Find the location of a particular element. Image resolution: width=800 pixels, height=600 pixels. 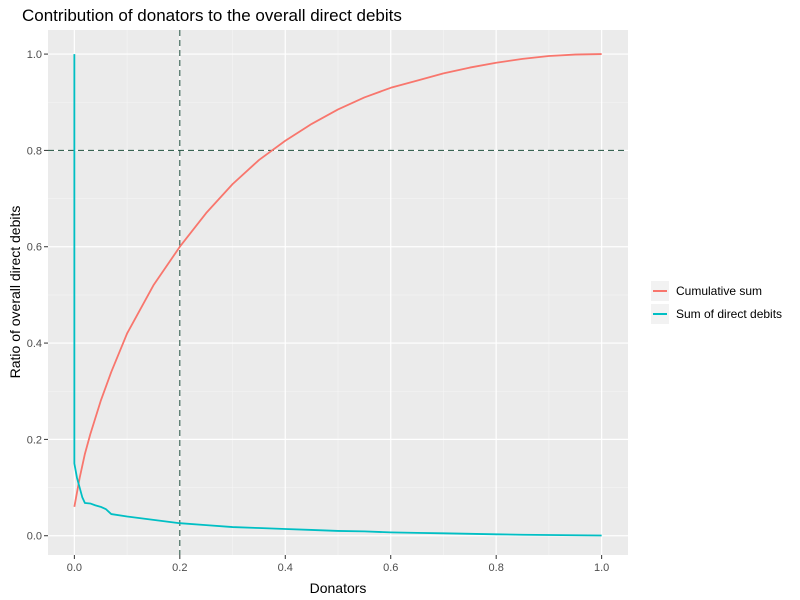

y-tick-label: 0.2 is located at coordinates (34, 440).